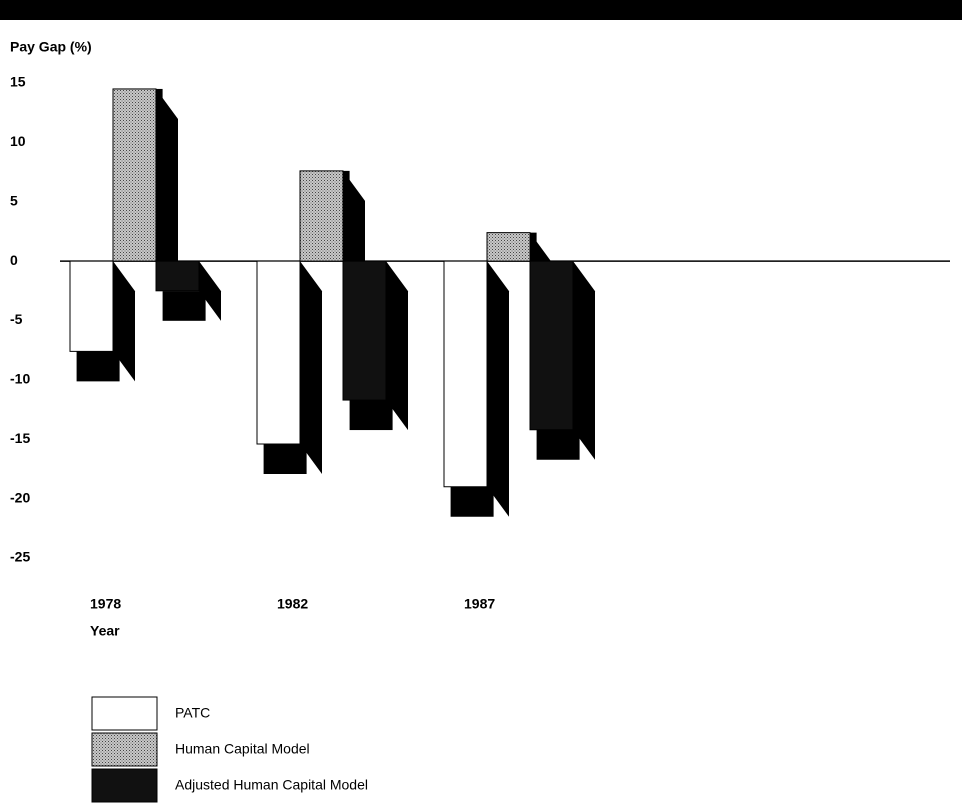  Describe the element at coordinates (20, 438) in the screenshot. I see `y-tick-label: -15` at that location.